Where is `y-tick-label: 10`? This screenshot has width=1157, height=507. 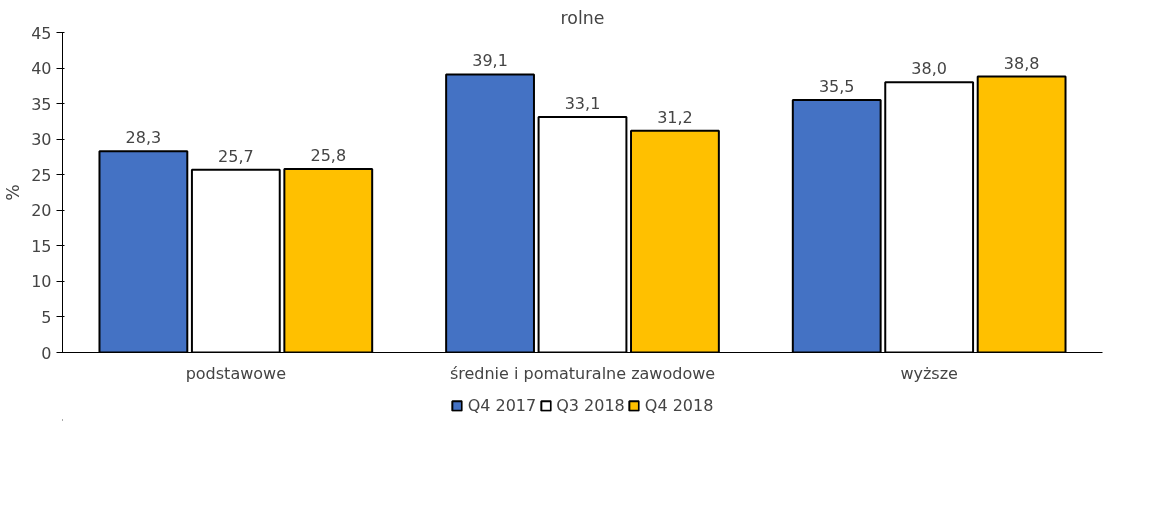 y-tick-label: 10 is located at coordinates (41, 282).